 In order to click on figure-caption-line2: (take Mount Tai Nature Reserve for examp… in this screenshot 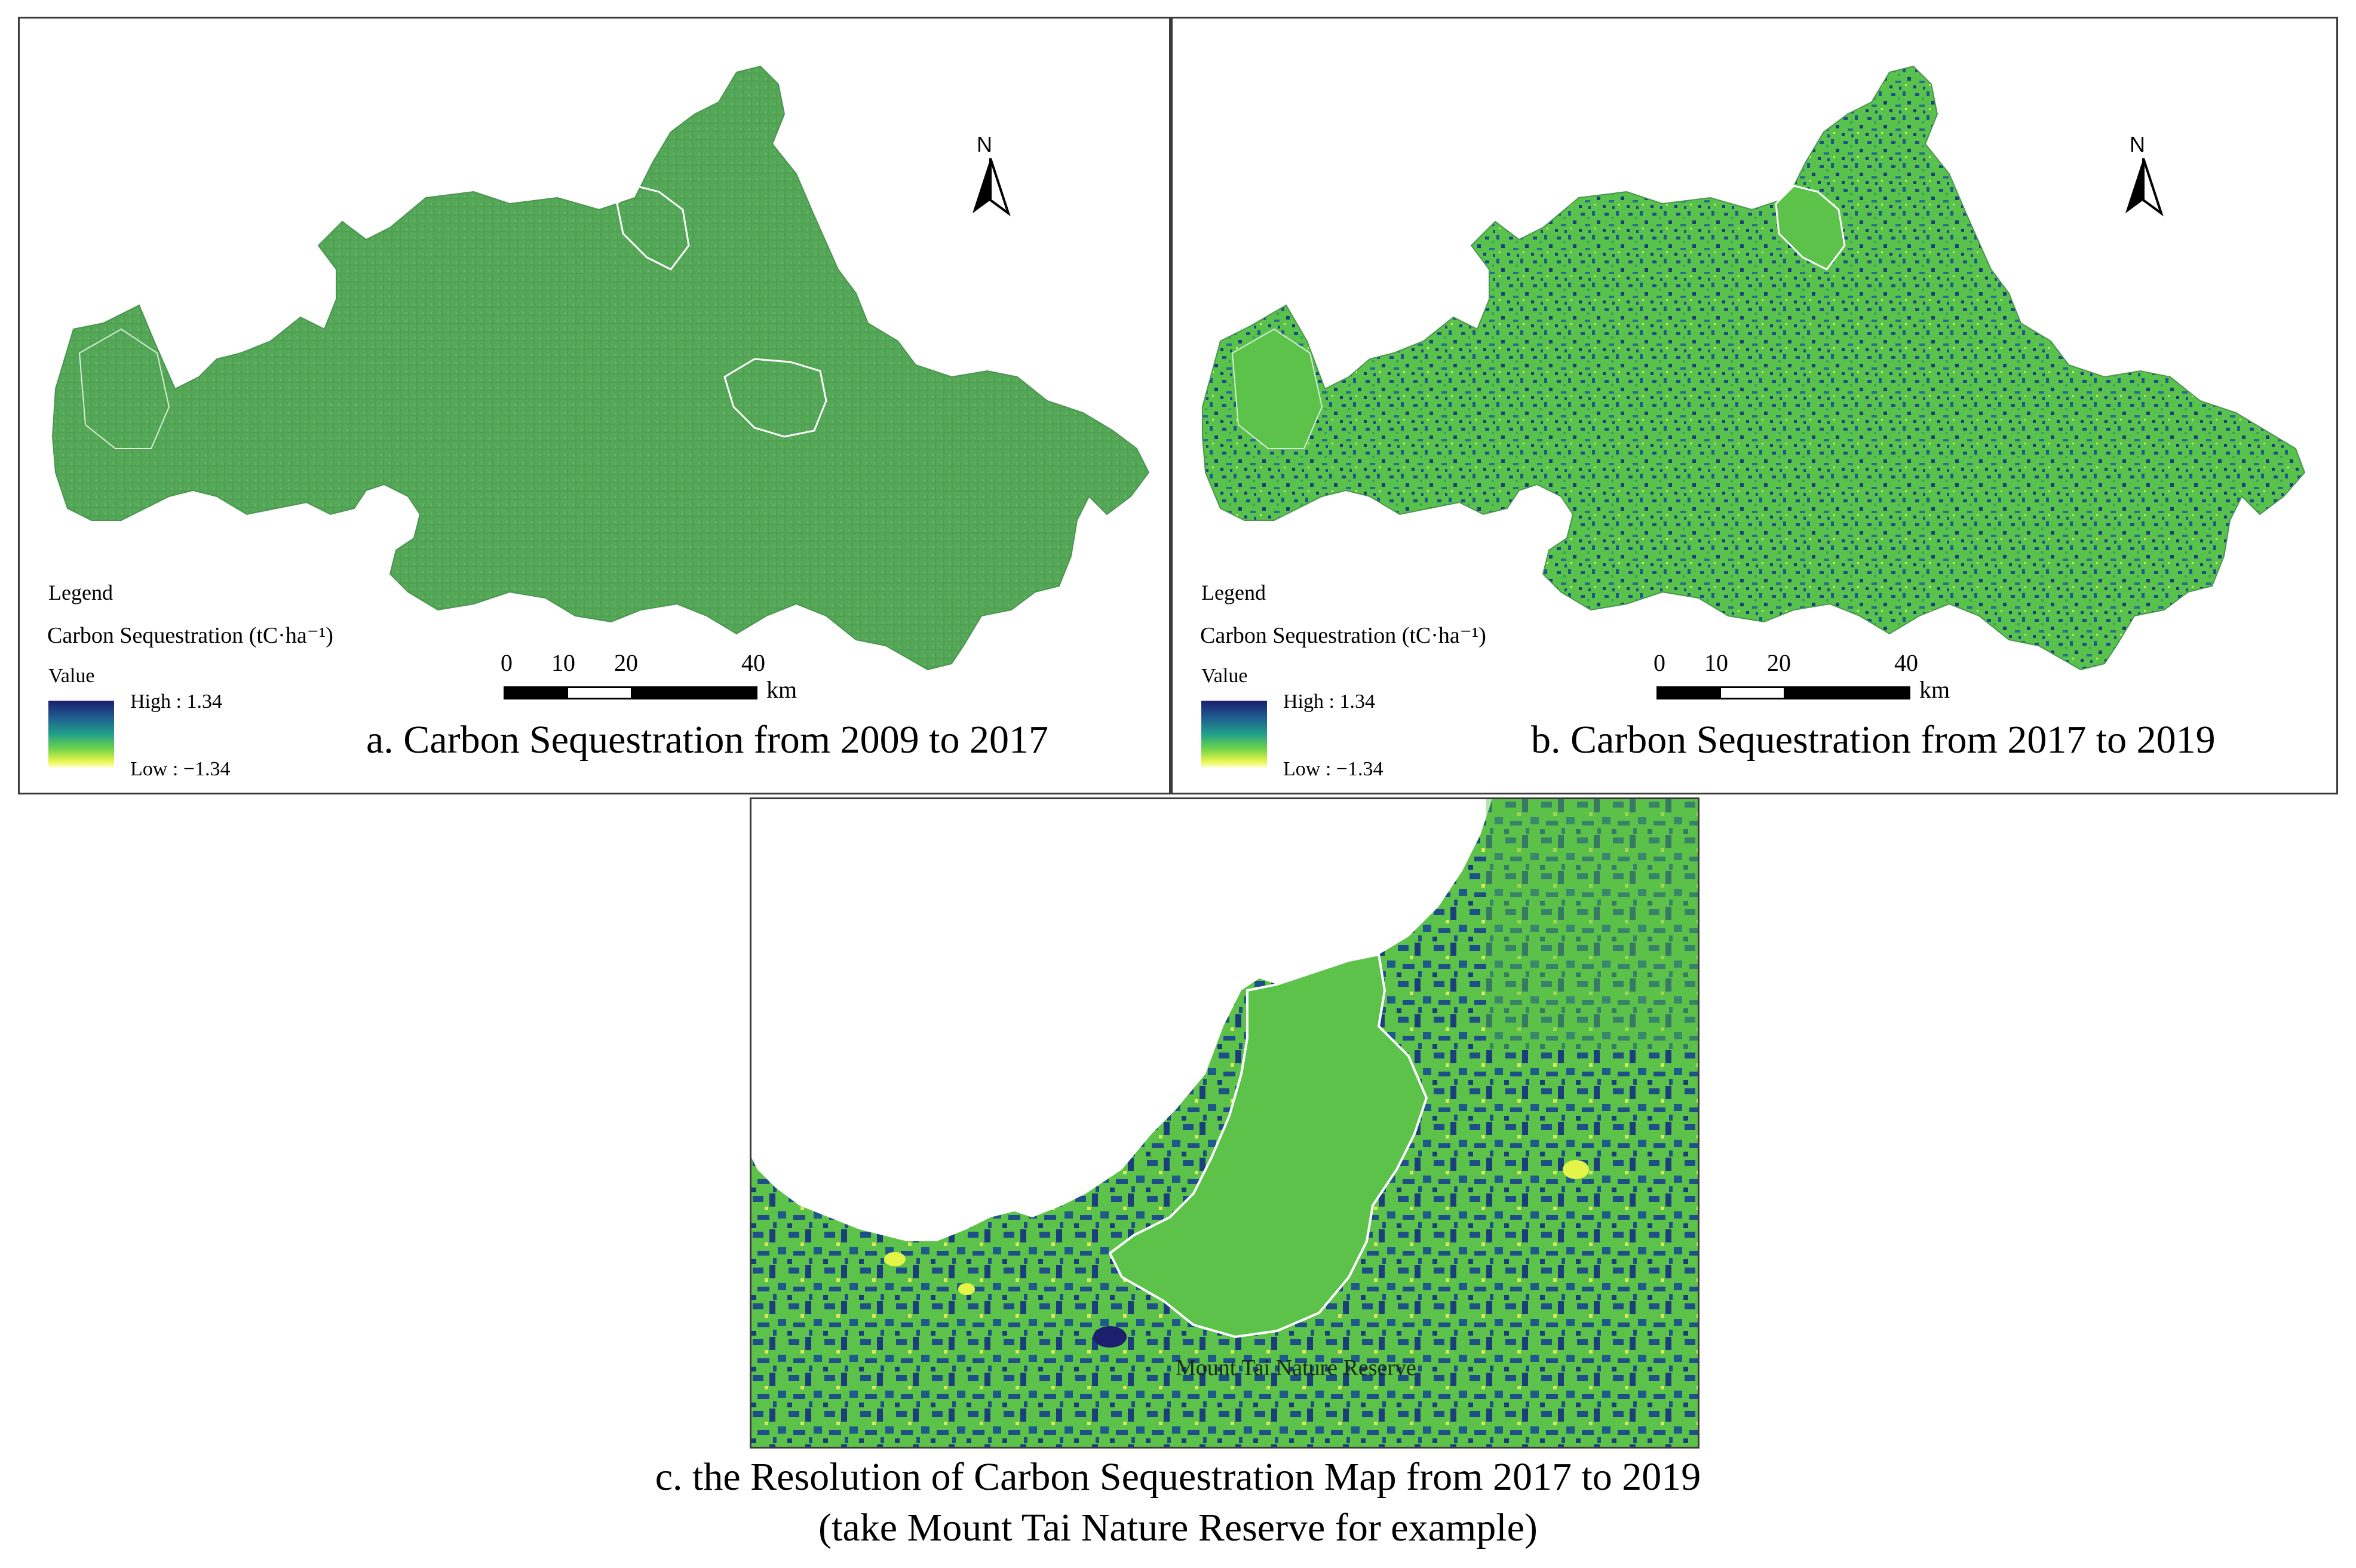, I will do `click(1178, 1528)`.